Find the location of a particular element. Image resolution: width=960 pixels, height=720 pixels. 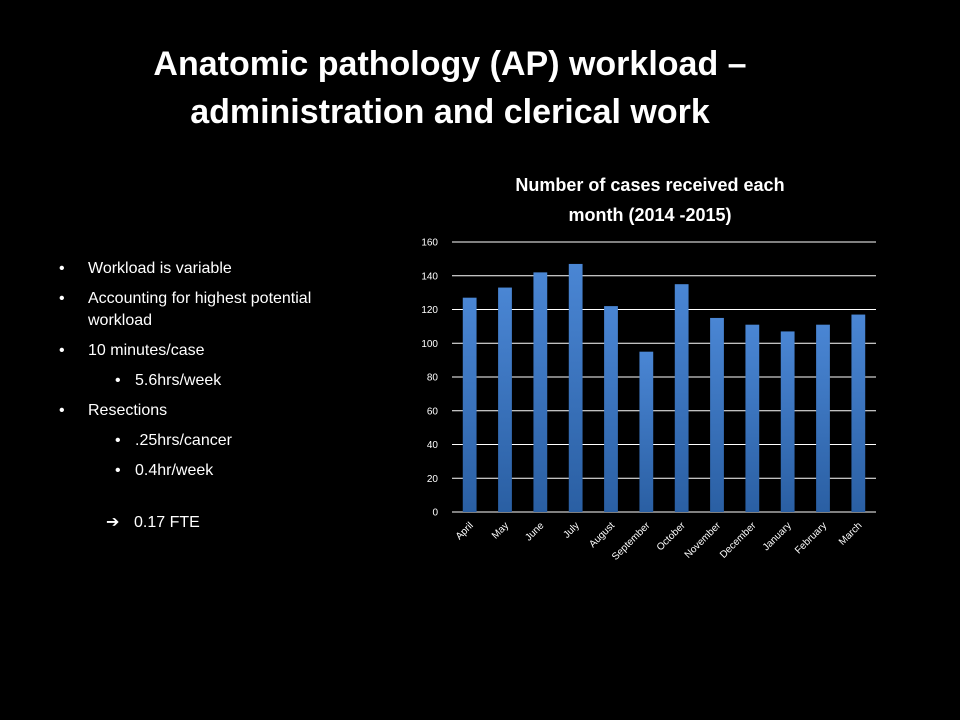

y-tick-label: 60 is located at coordinates (433, 411).